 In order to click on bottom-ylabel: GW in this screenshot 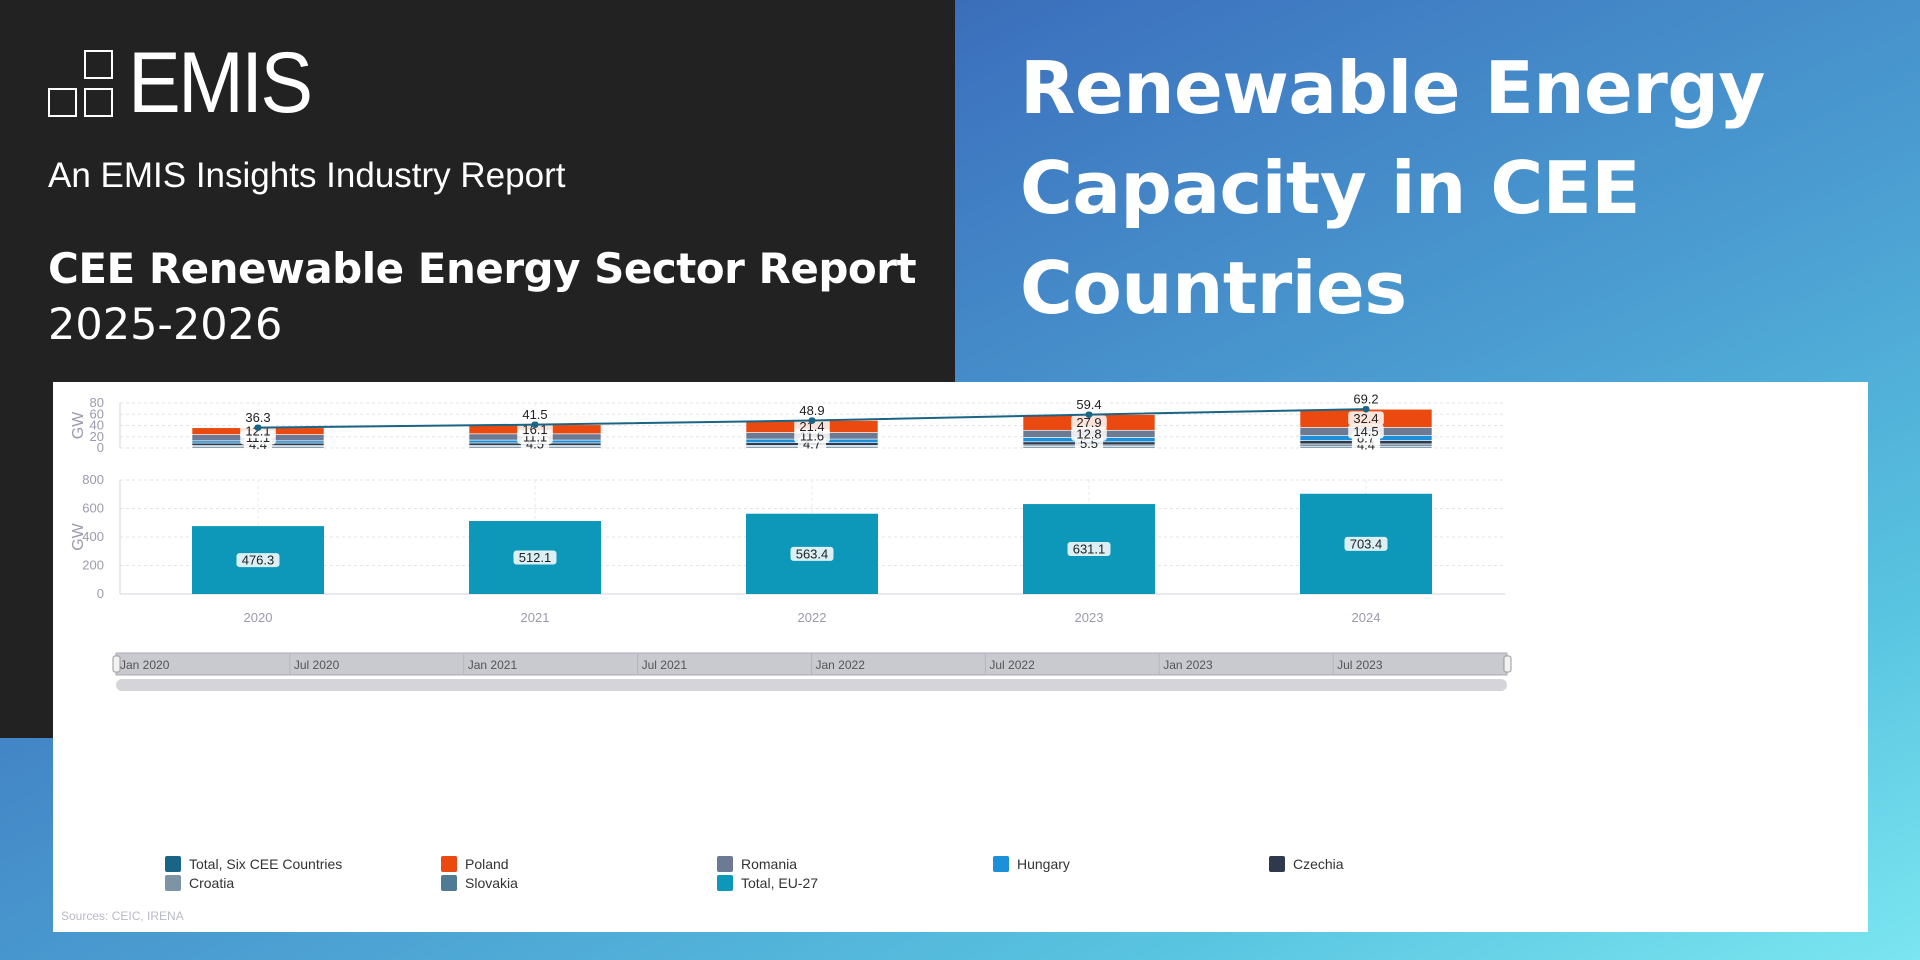, I will do `click(78, 536)`.